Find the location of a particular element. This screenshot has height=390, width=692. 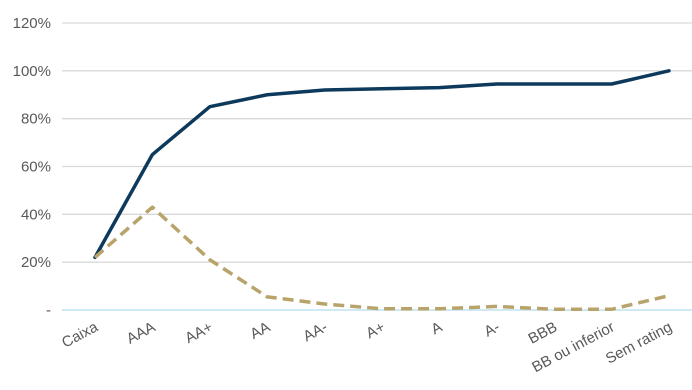

y-axis-tick-labels: - 20% 40% 60% 80% 100% 120% is located at coordinates (32, 167).